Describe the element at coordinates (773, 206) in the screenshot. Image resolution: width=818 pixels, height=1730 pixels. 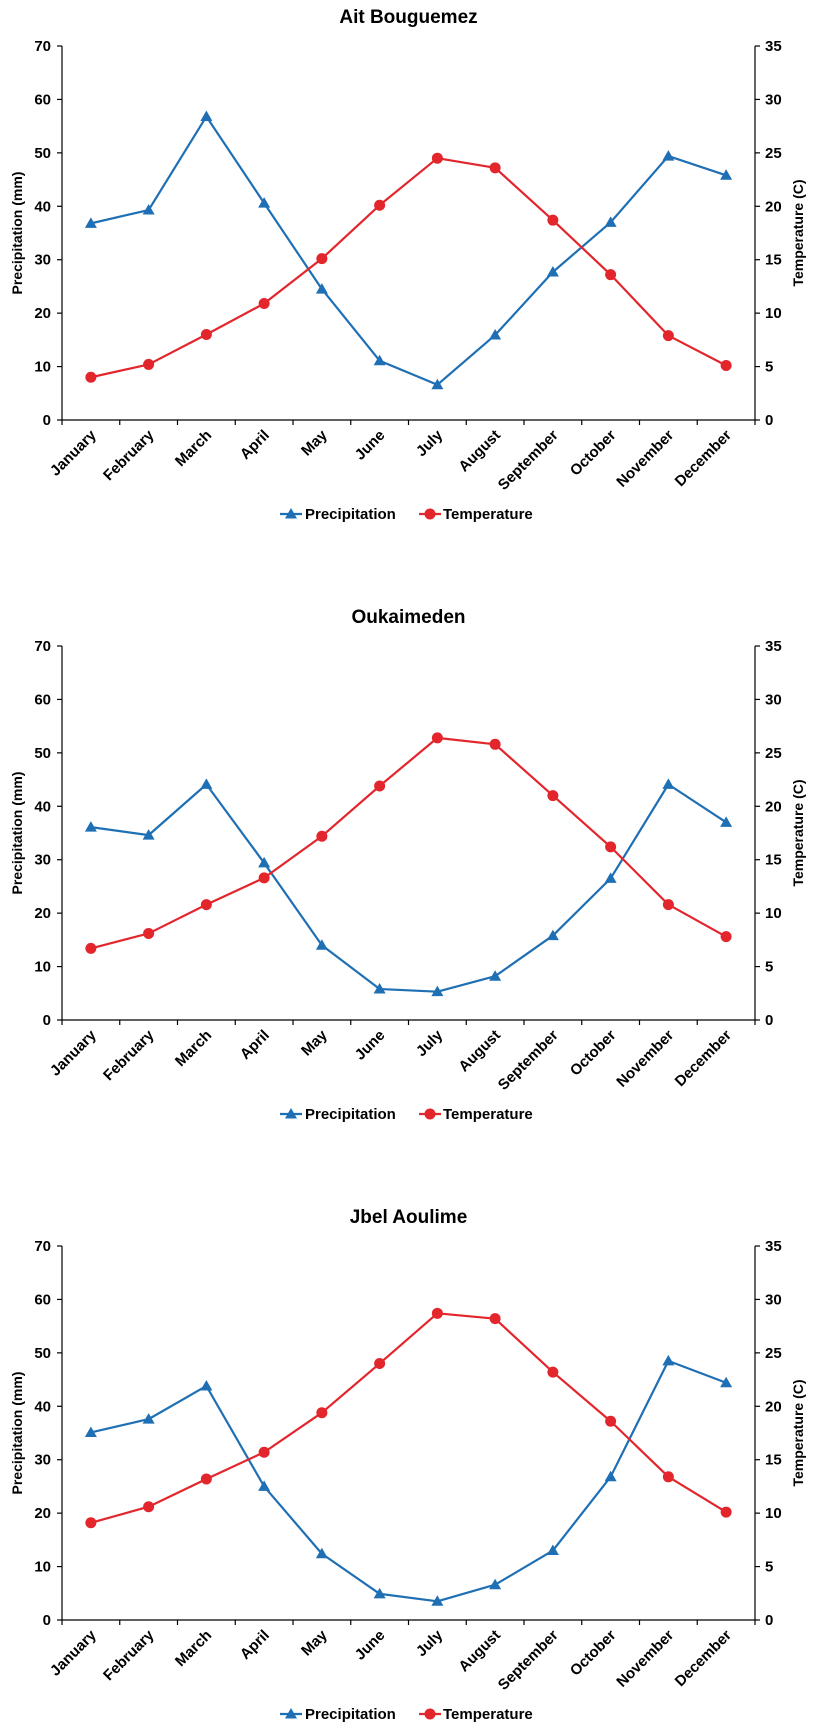
I see `y-right-tick-label: 20` at that location.